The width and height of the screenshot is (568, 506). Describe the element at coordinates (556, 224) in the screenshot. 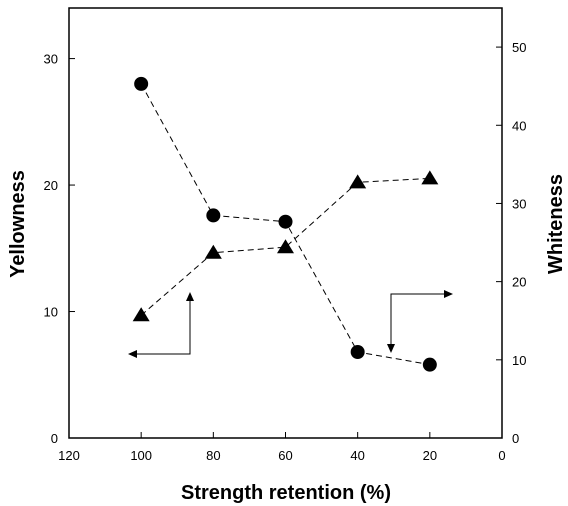

I see `y-right-axis-title: Whiteness` at that location.